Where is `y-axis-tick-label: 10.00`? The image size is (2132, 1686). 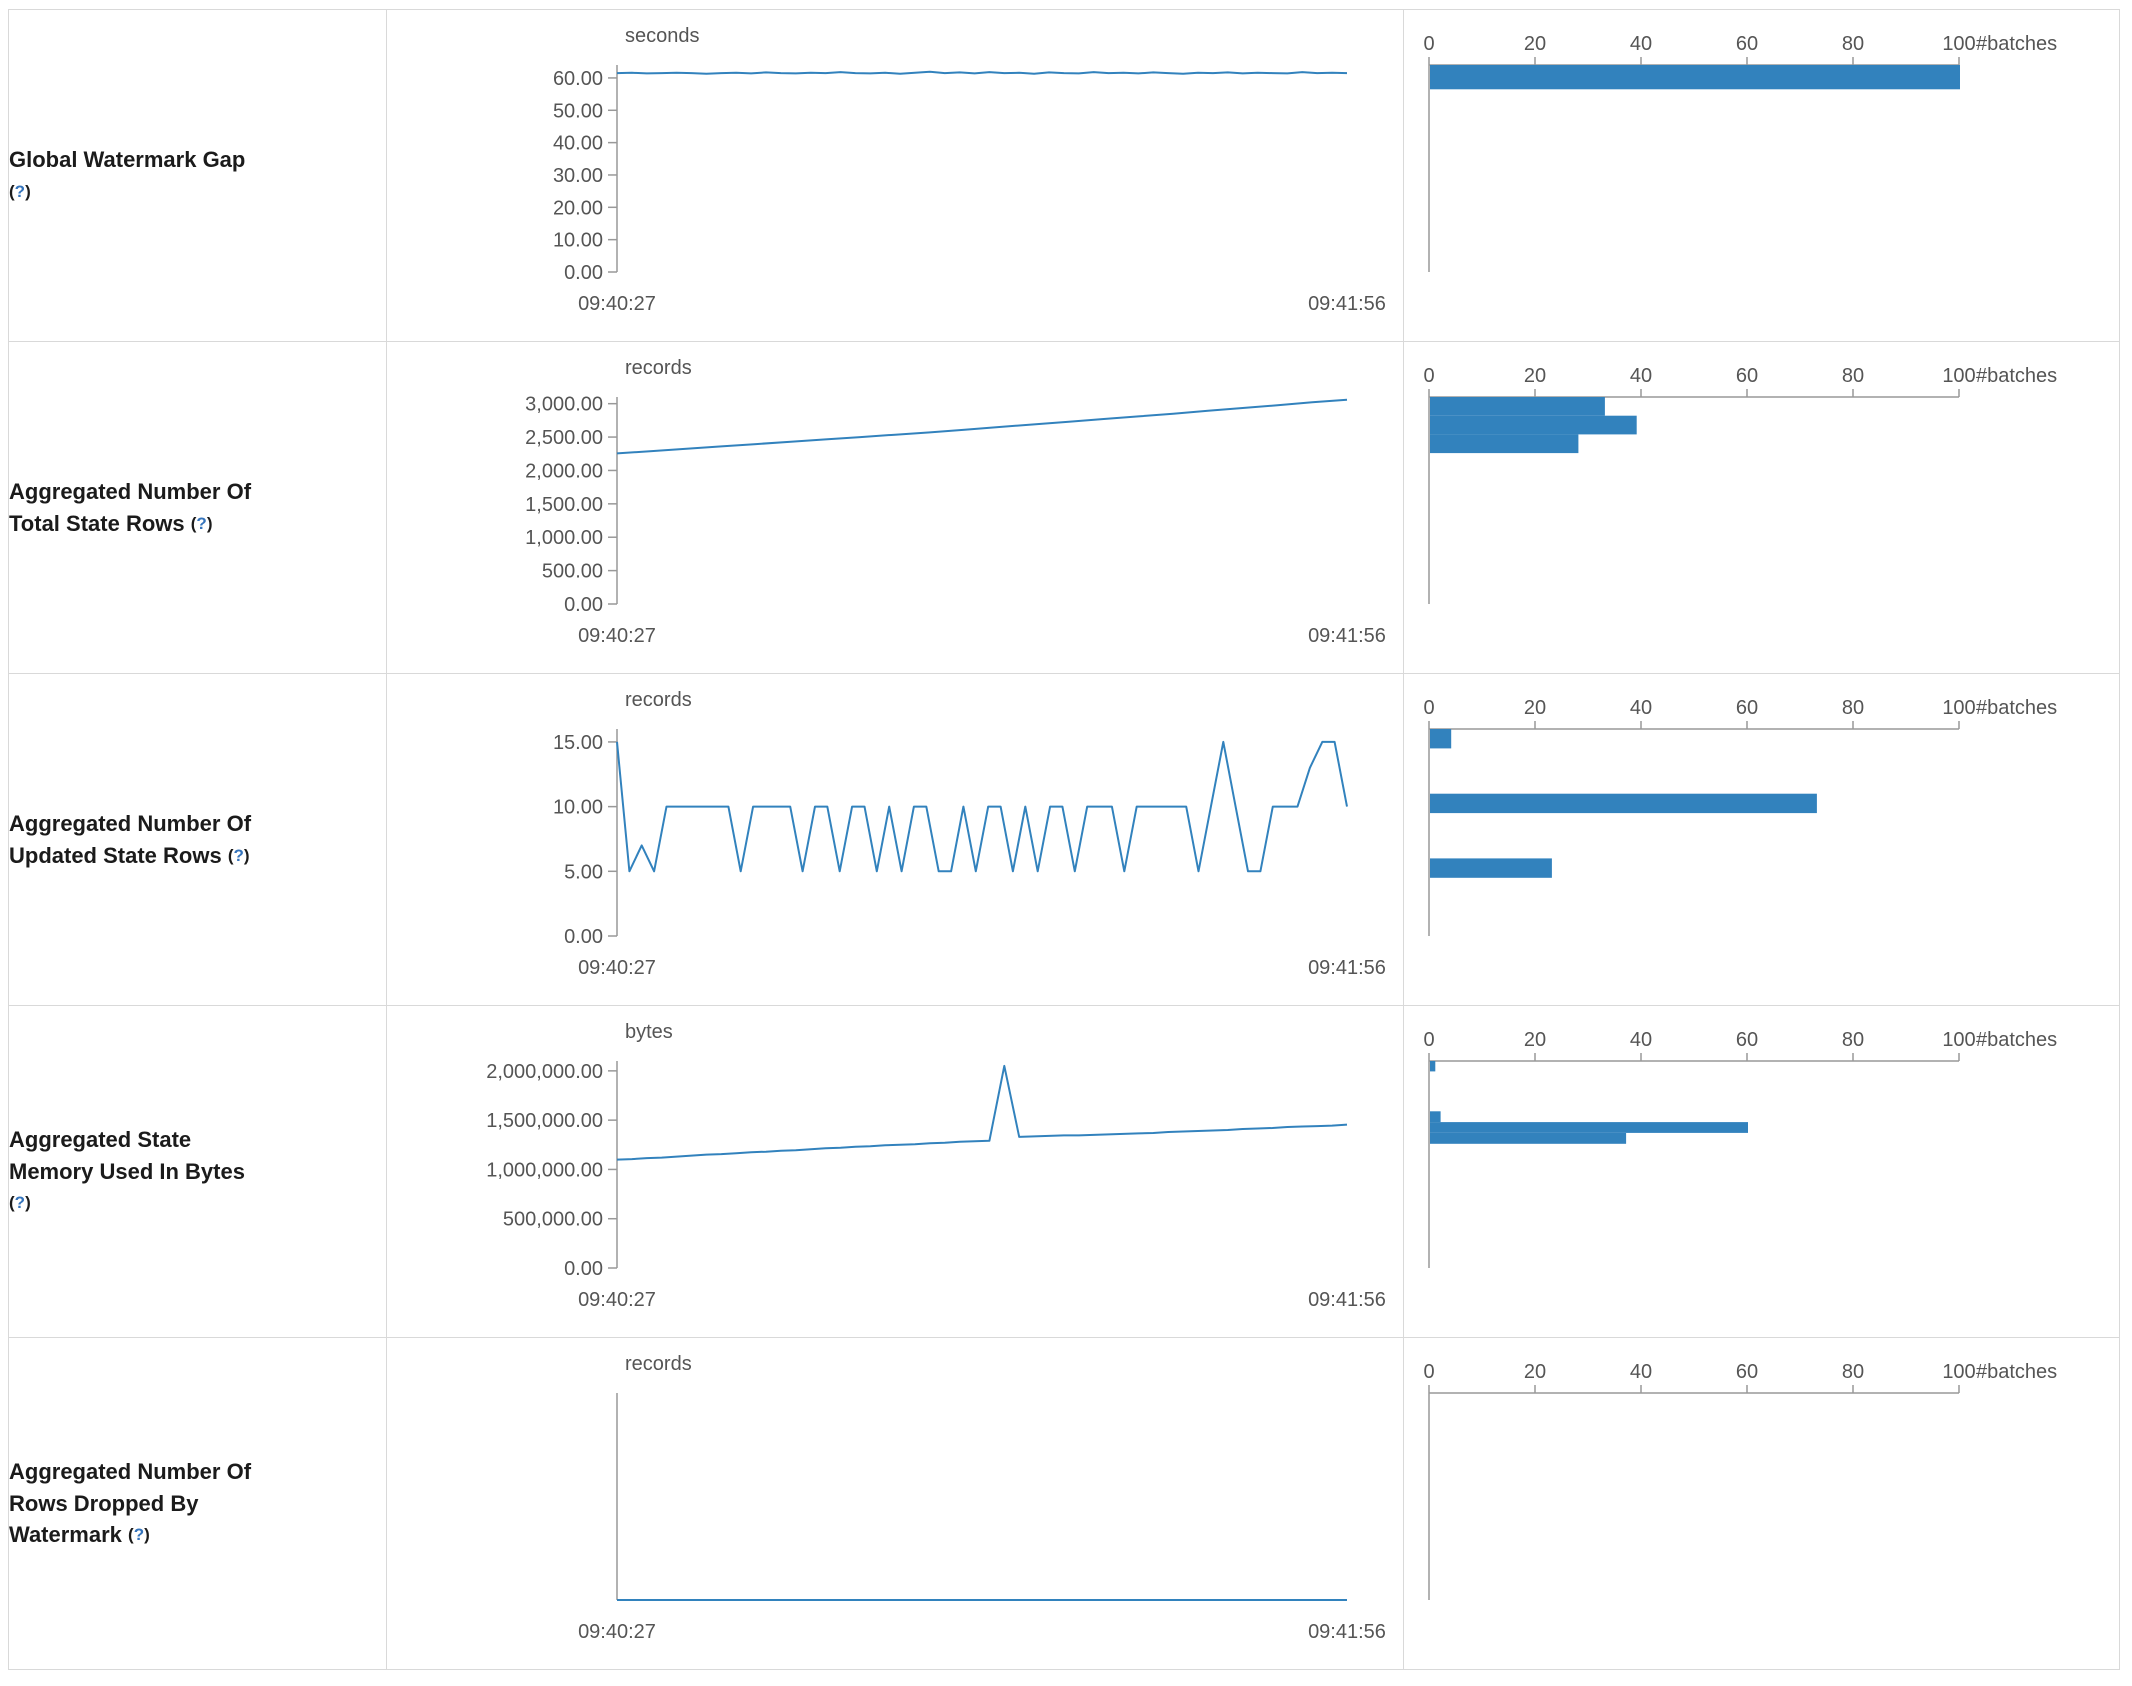
y-axis-tick-label: 10.00 is located at coordinates (578, 241).